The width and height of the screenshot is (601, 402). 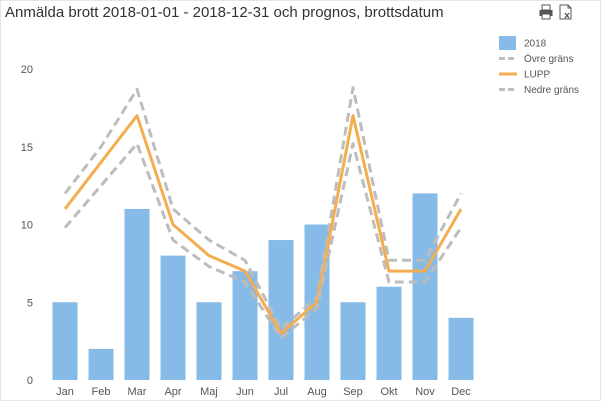 What do you see at coordinates (209, 392) in the screenshot?
I see `x-tick-label: Maj` at bounding box center [209, 392].